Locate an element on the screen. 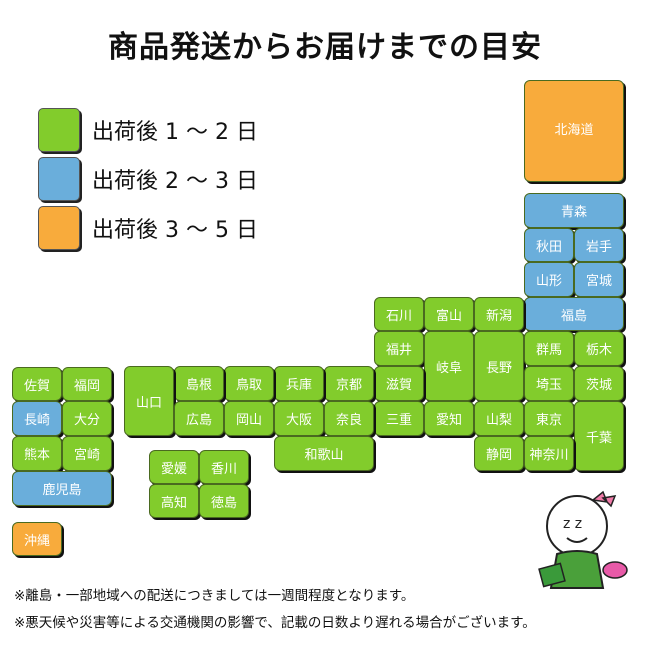  prefecture-fast: 静岡 is located at coordinates (499, 453).